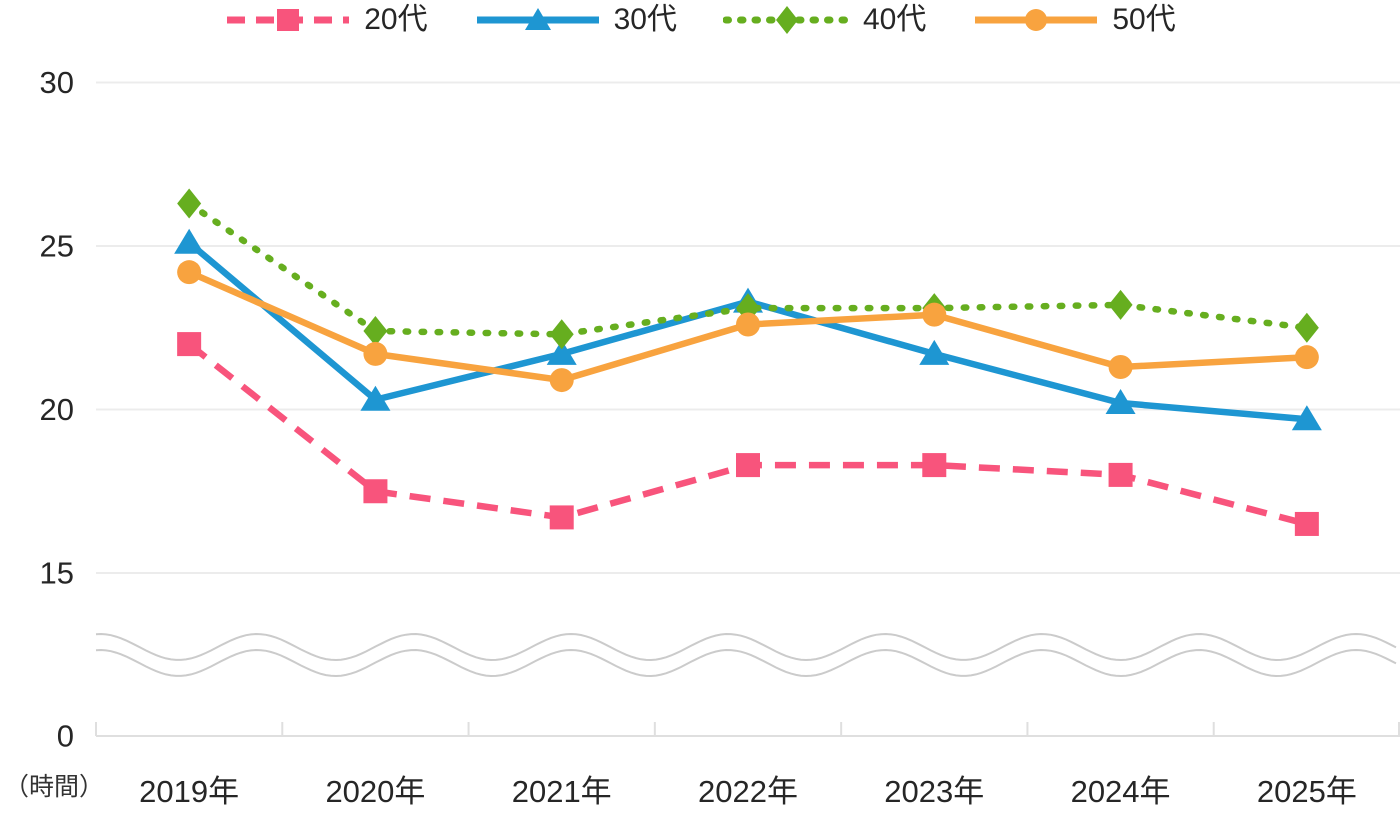 This screenshot has height=830, width=1400. I want to click on legend-sample-age-20s, so click(288, 20).